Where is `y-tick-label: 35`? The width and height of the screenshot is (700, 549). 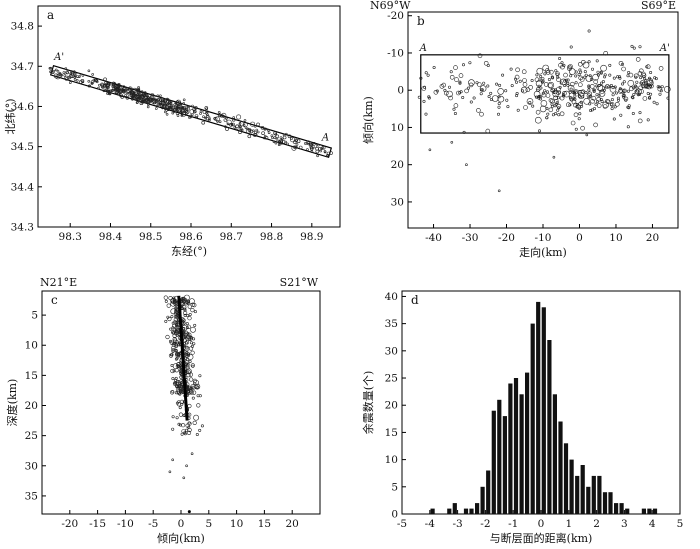 y-tick-label: 35 is located at coordinates (31, 496).